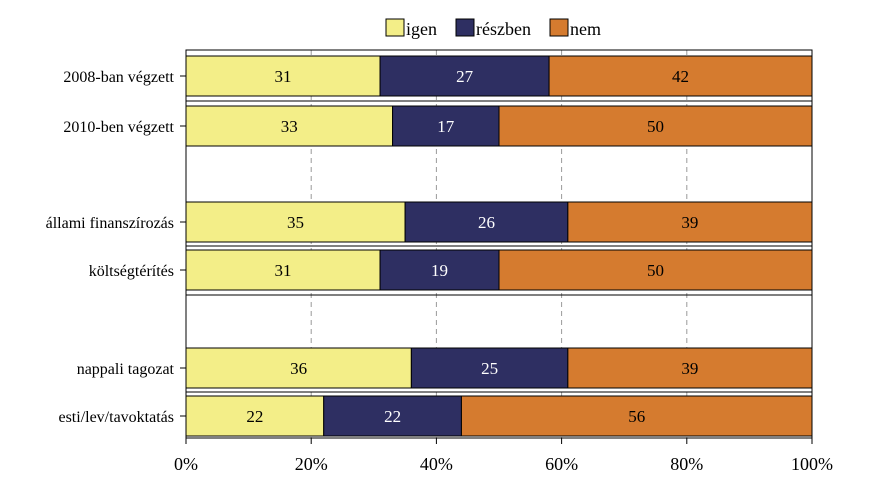  I want to click on bar-részben-7, so click(392, 416).